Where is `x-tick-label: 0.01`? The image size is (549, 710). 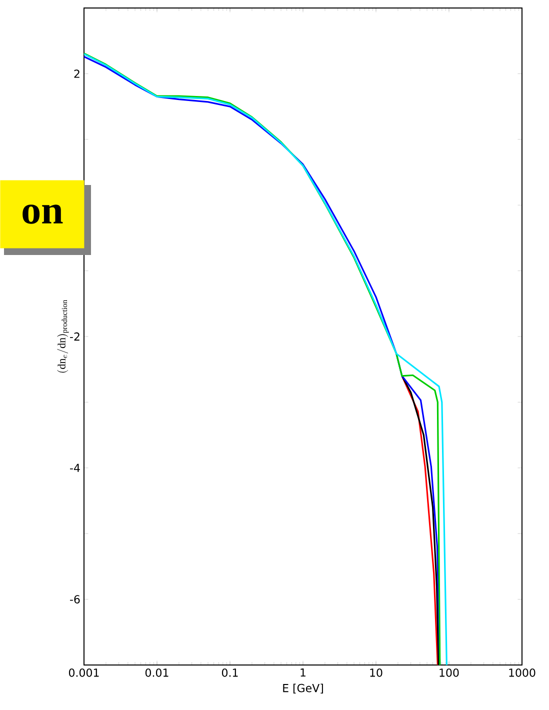
x-tick-label: 0.01 is located at coordinates (156, 672).